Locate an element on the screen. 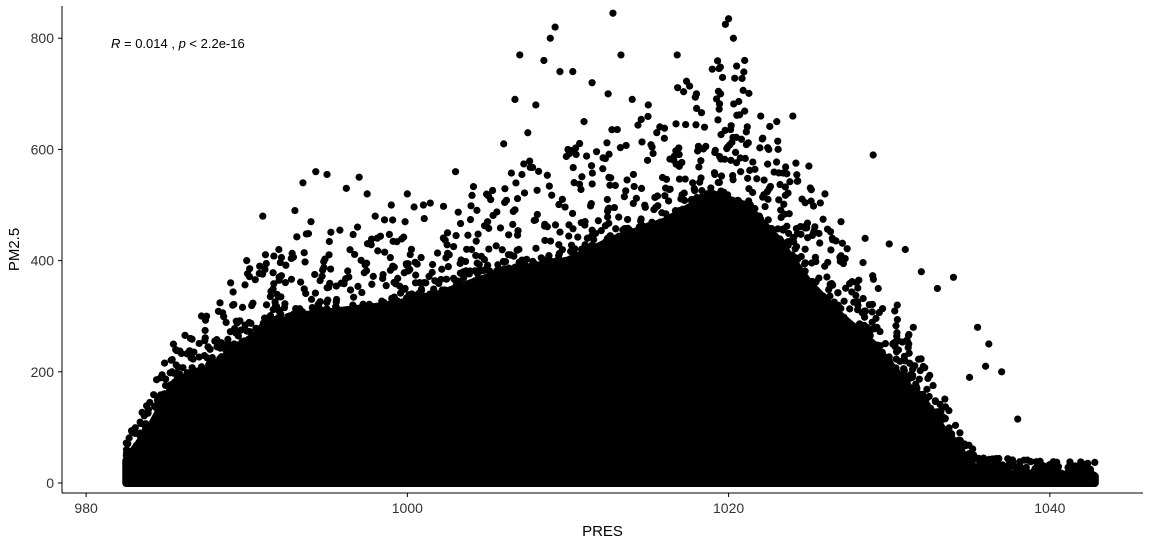  r-symbol: R is located at coordinates (115, 43).